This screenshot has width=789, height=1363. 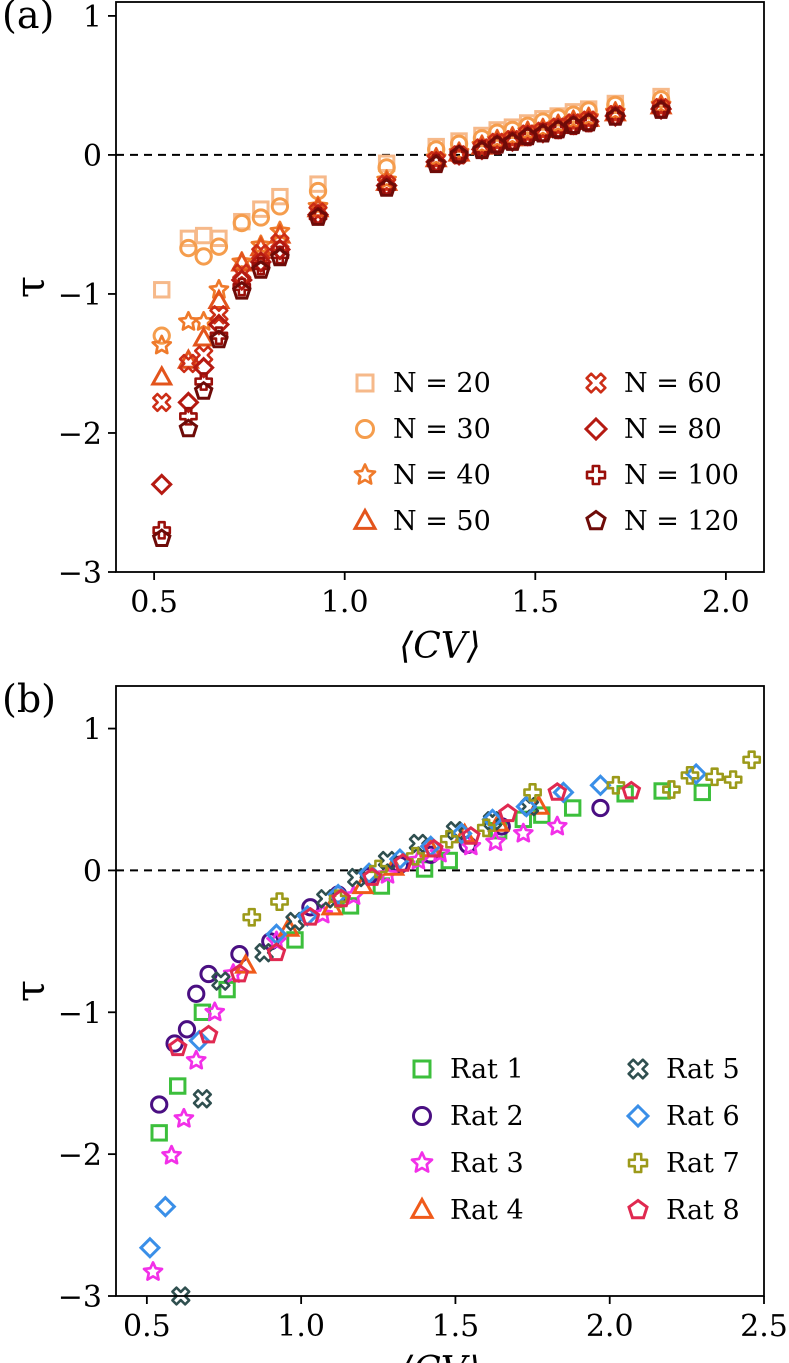 What do you see at coordinates (726, 602) in the screenshot?
I see `x-tick-label: 2.0` at bounding box center [726, 602].